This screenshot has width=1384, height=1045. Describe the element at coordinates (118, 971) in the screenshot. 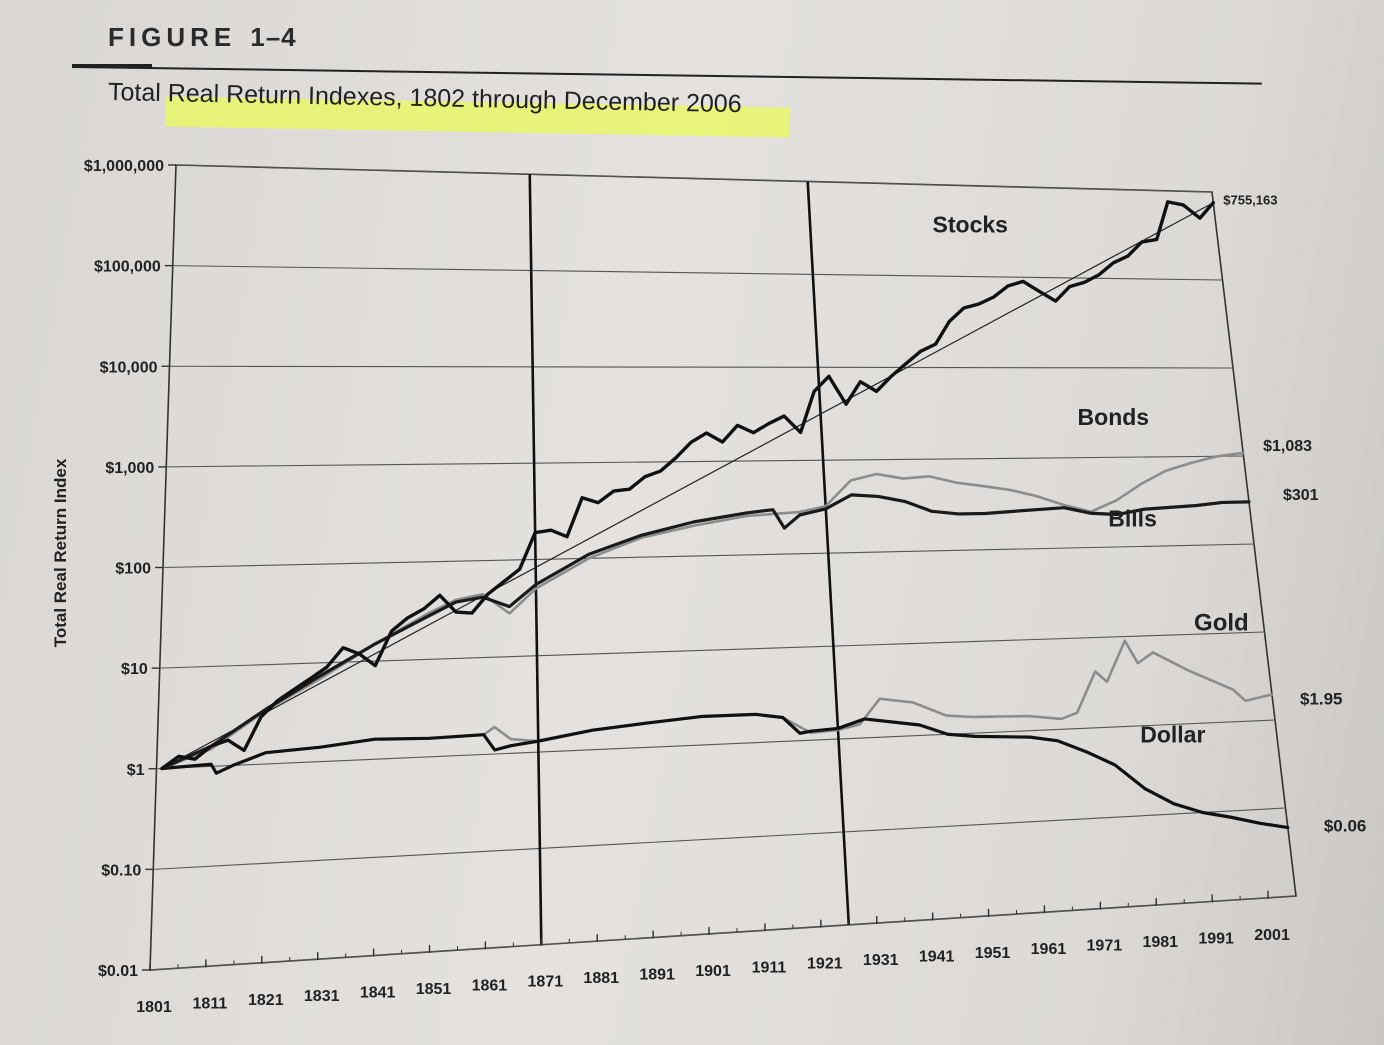

I see `y-tick-label: $0.01` at that location.